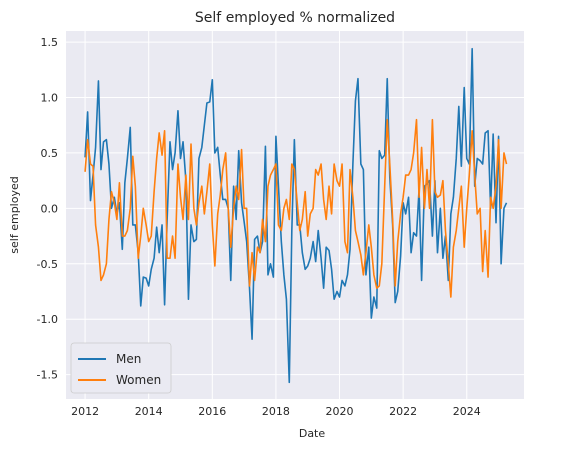 The image size is (570, 449). I want to click on x-tick-label: 2022, so click(403, 411).